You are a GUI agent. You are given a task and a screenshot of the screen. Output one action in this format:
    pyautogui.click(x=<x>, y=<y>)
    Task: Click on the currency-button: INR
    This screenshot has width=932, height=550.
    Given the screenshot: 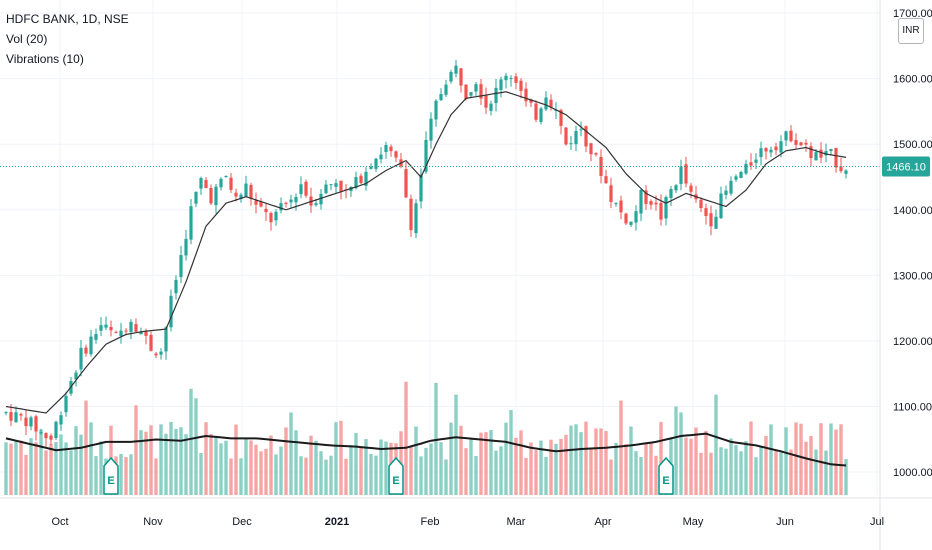 What is the action you would take?
    pyautogui.click(x=911, y=31)
    